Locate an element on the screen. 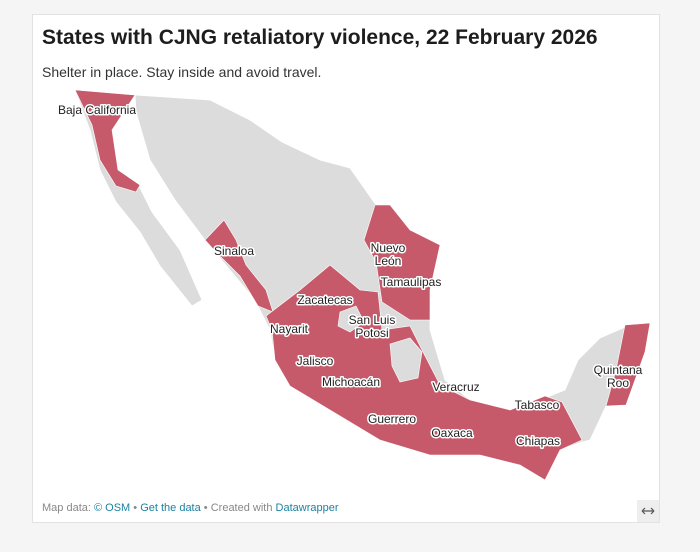  state-label: Veracruz is located at coordinates (455, 387).